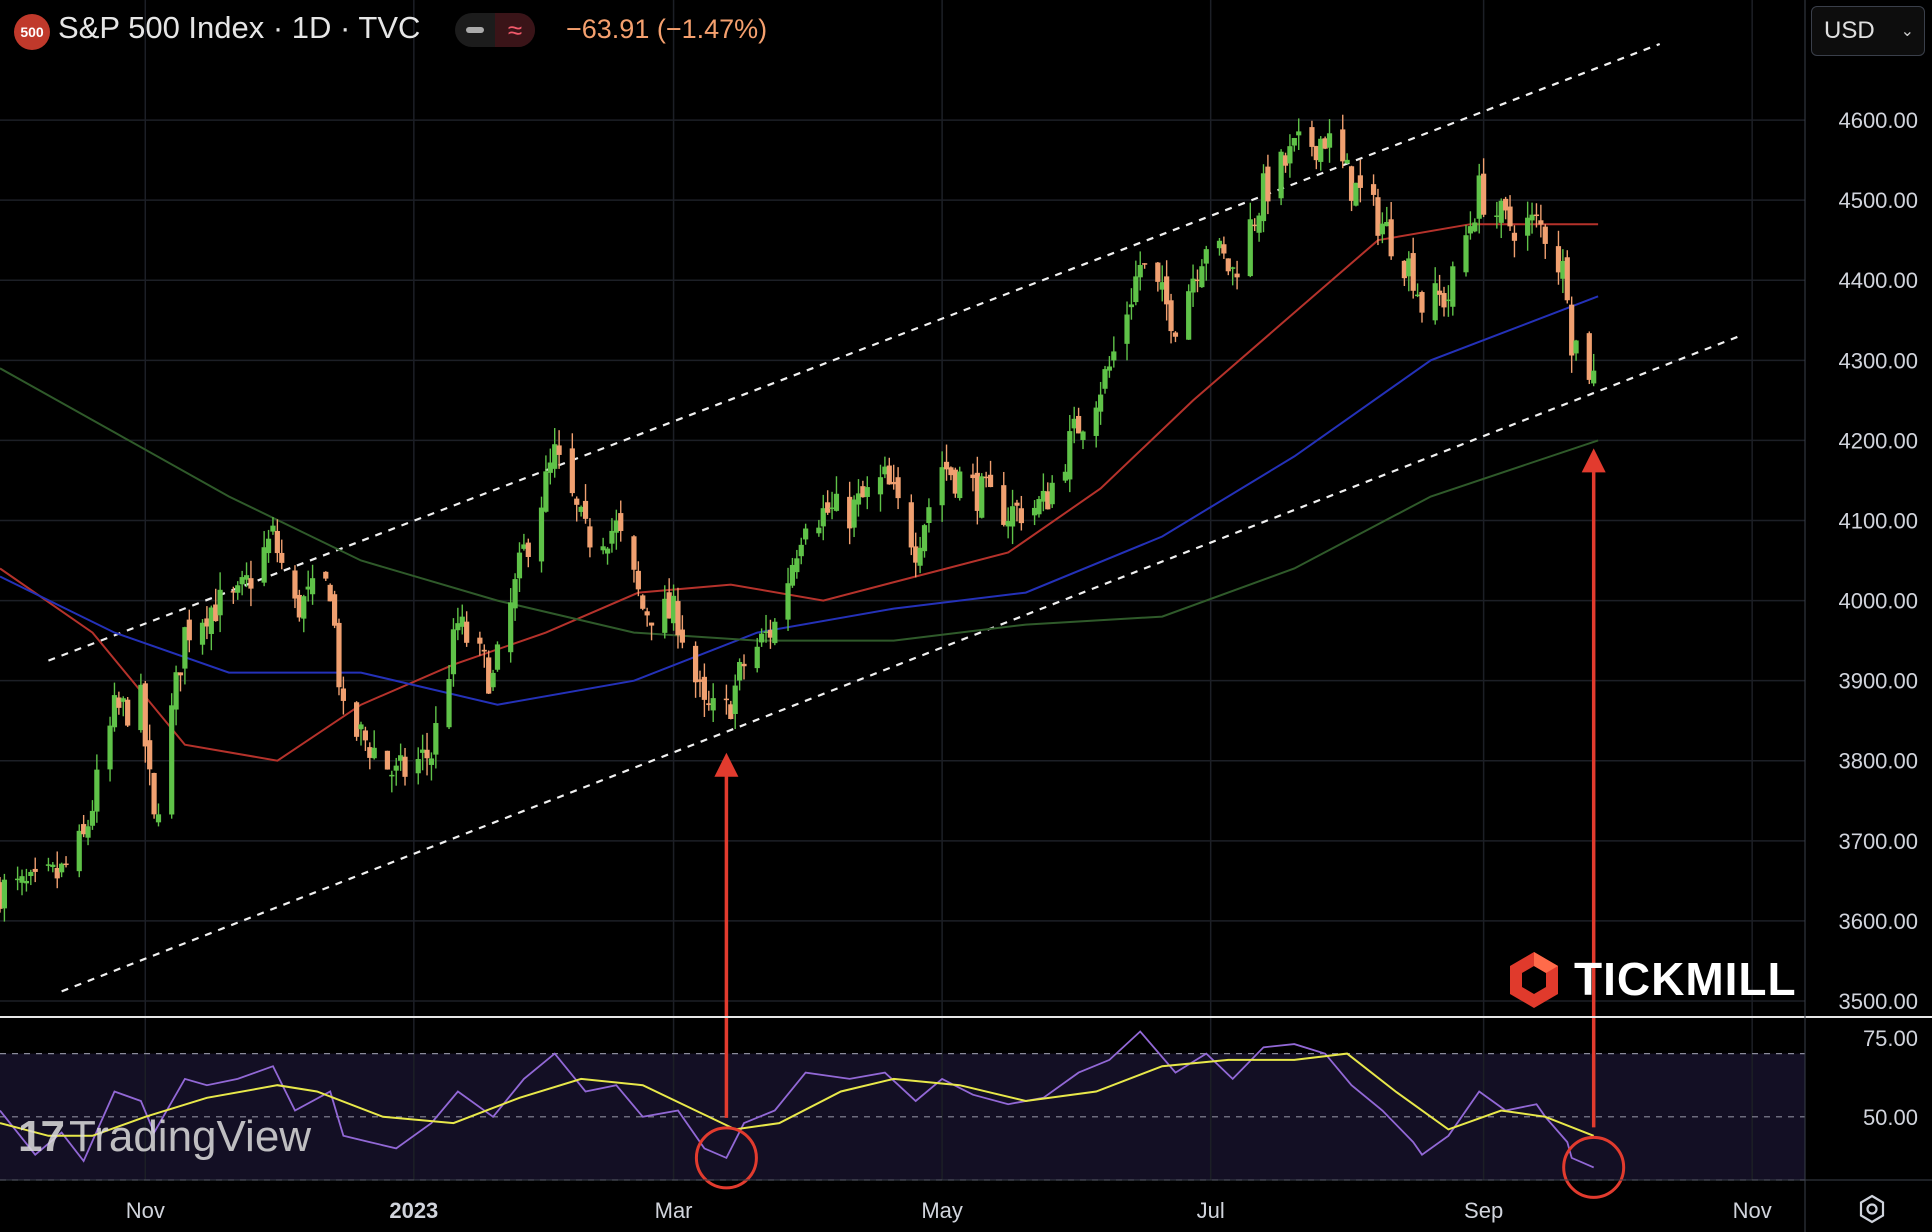  I want to click on tradingview-wordmark: TradingView, so click(190, 1136).